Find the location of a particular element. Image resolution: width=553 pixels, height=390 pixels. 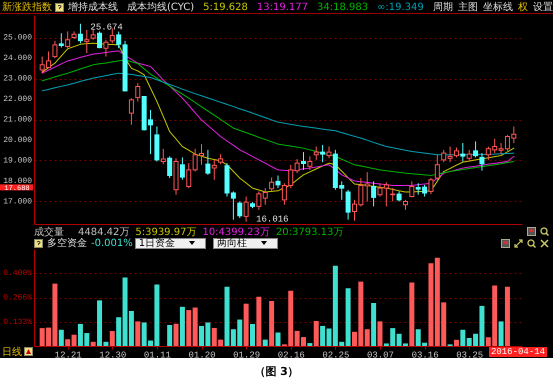

x-tick-label: 03.25 is located at coordinates (470, 355).